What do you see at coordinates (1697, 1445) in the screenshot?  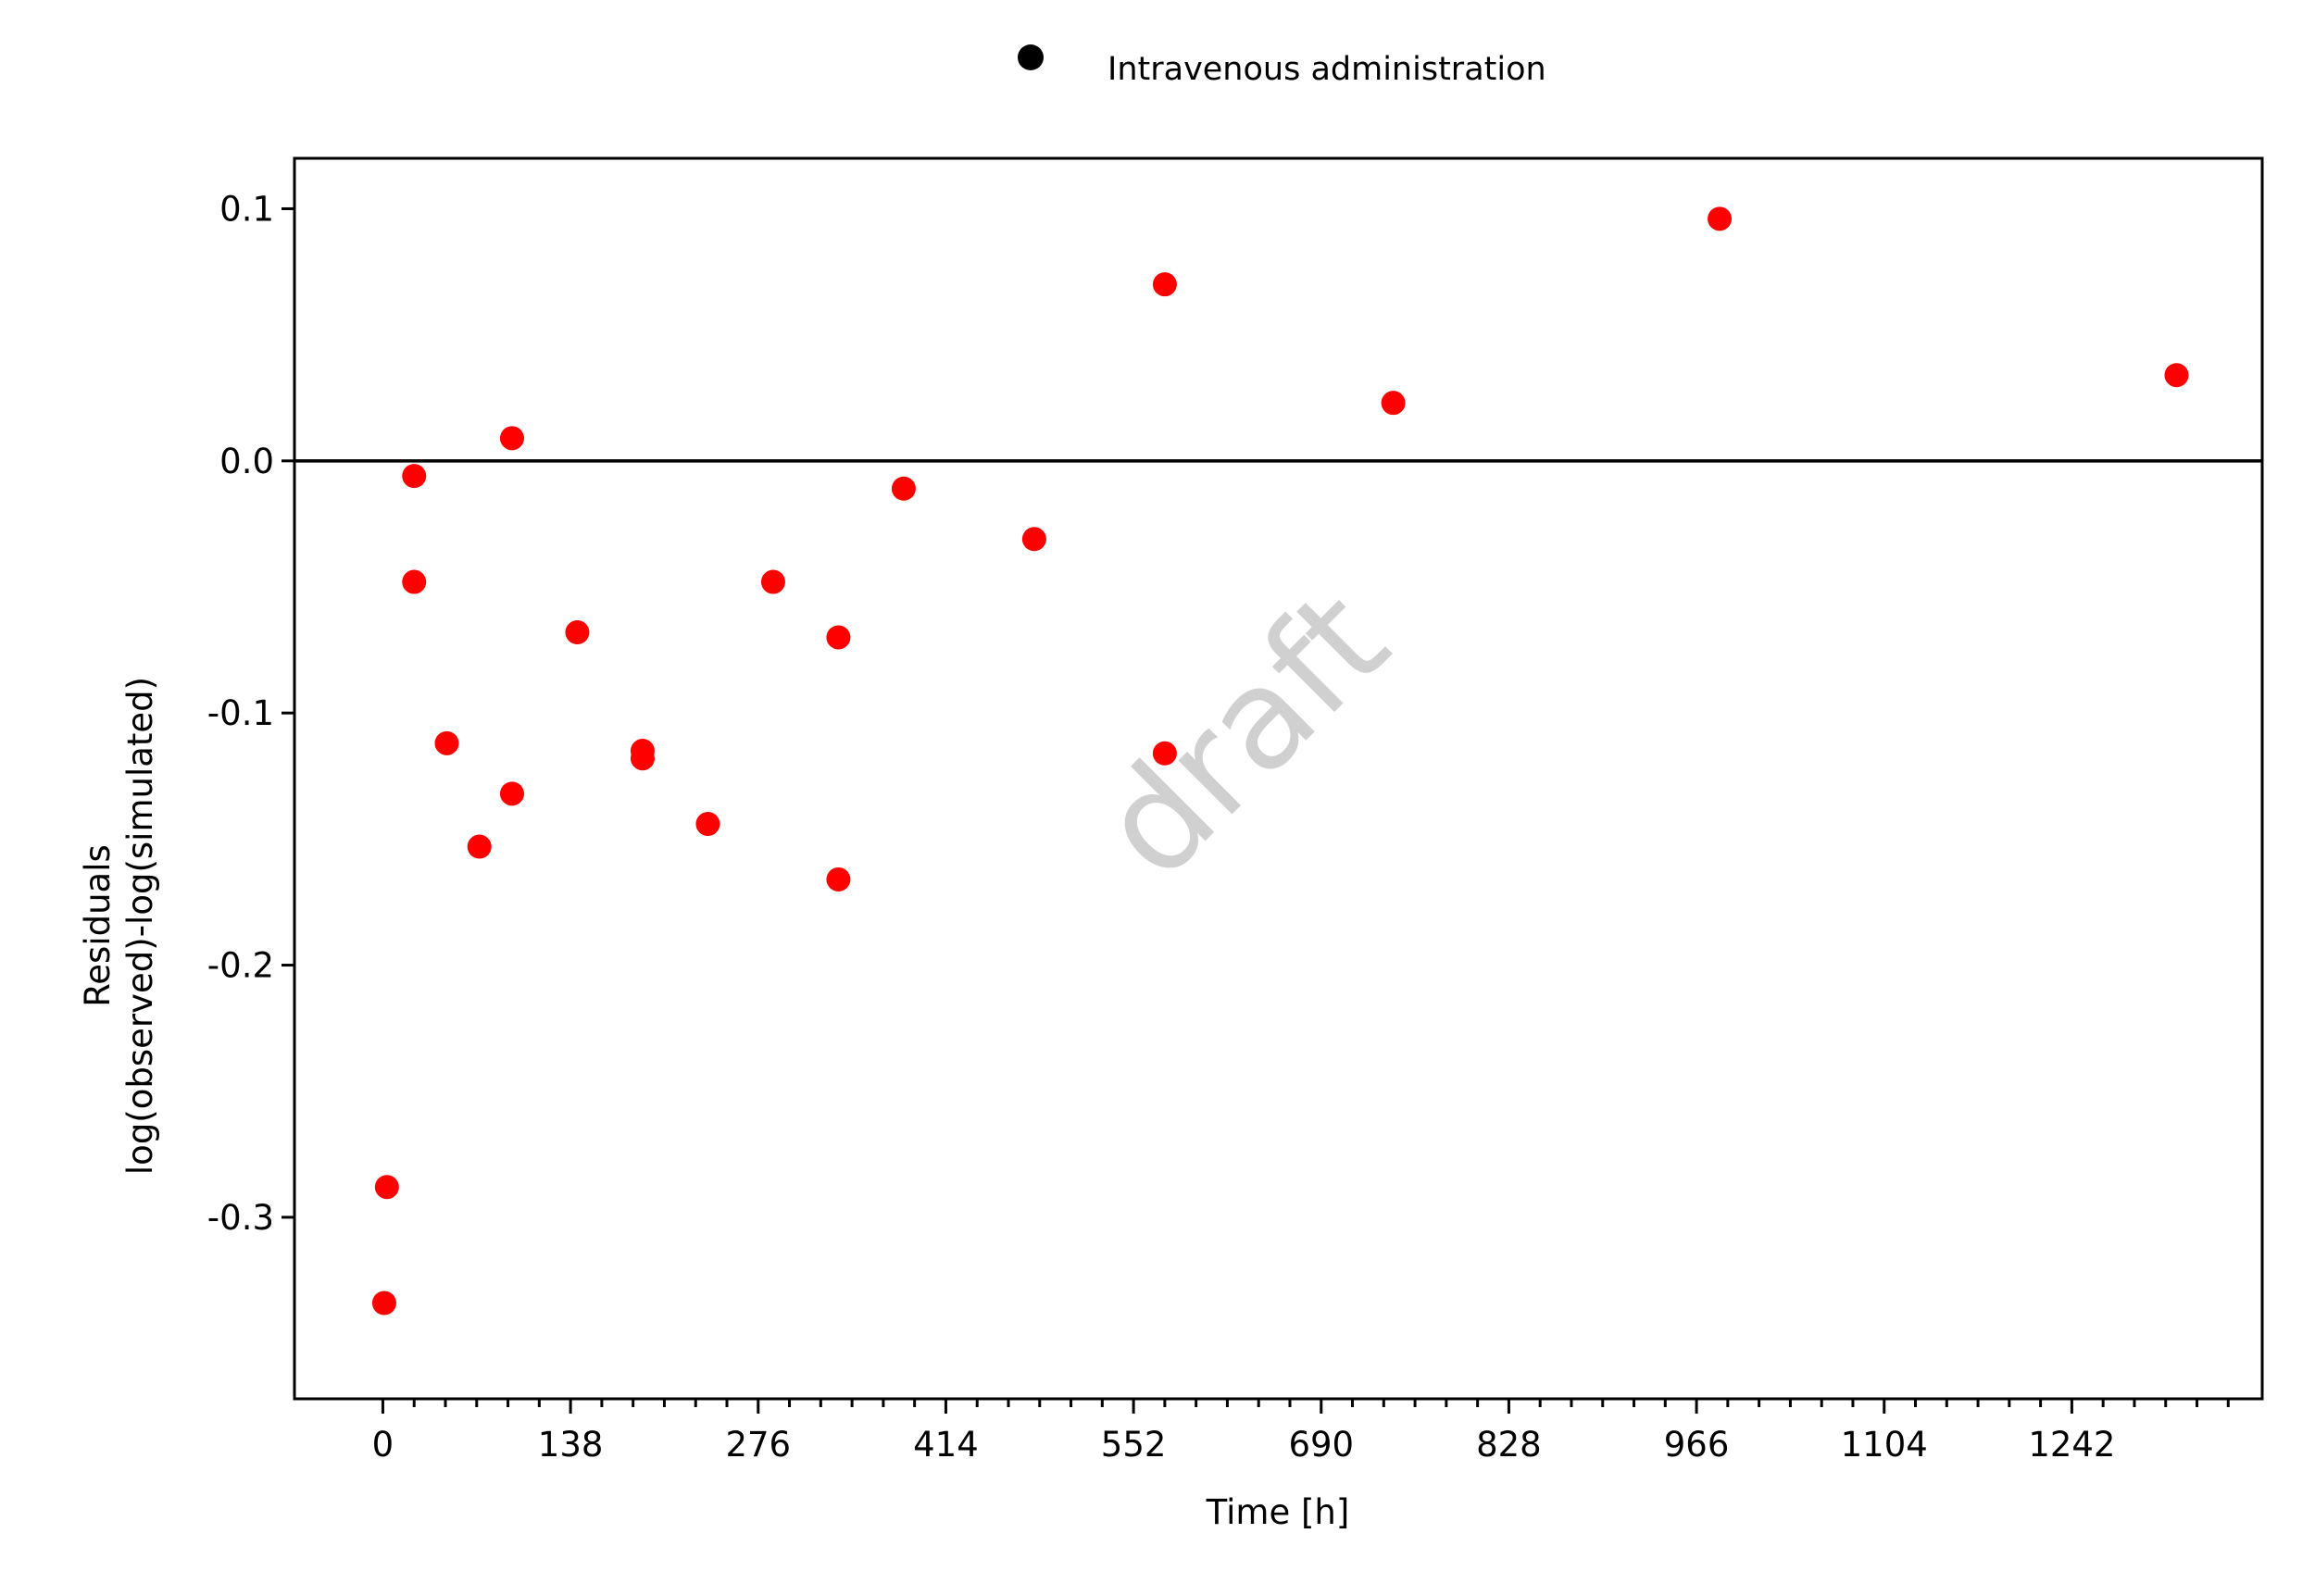 I see `x-tick-label: 966` at bounding box center [1697, 1445].